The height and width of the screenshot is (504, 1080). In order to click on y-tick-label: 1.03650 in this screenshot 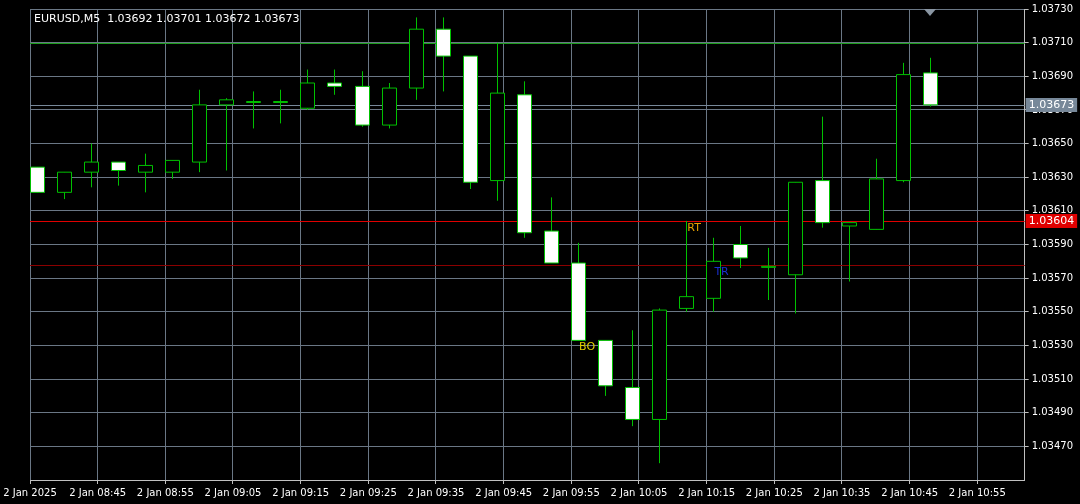, I will do `click(1052, 143)`.